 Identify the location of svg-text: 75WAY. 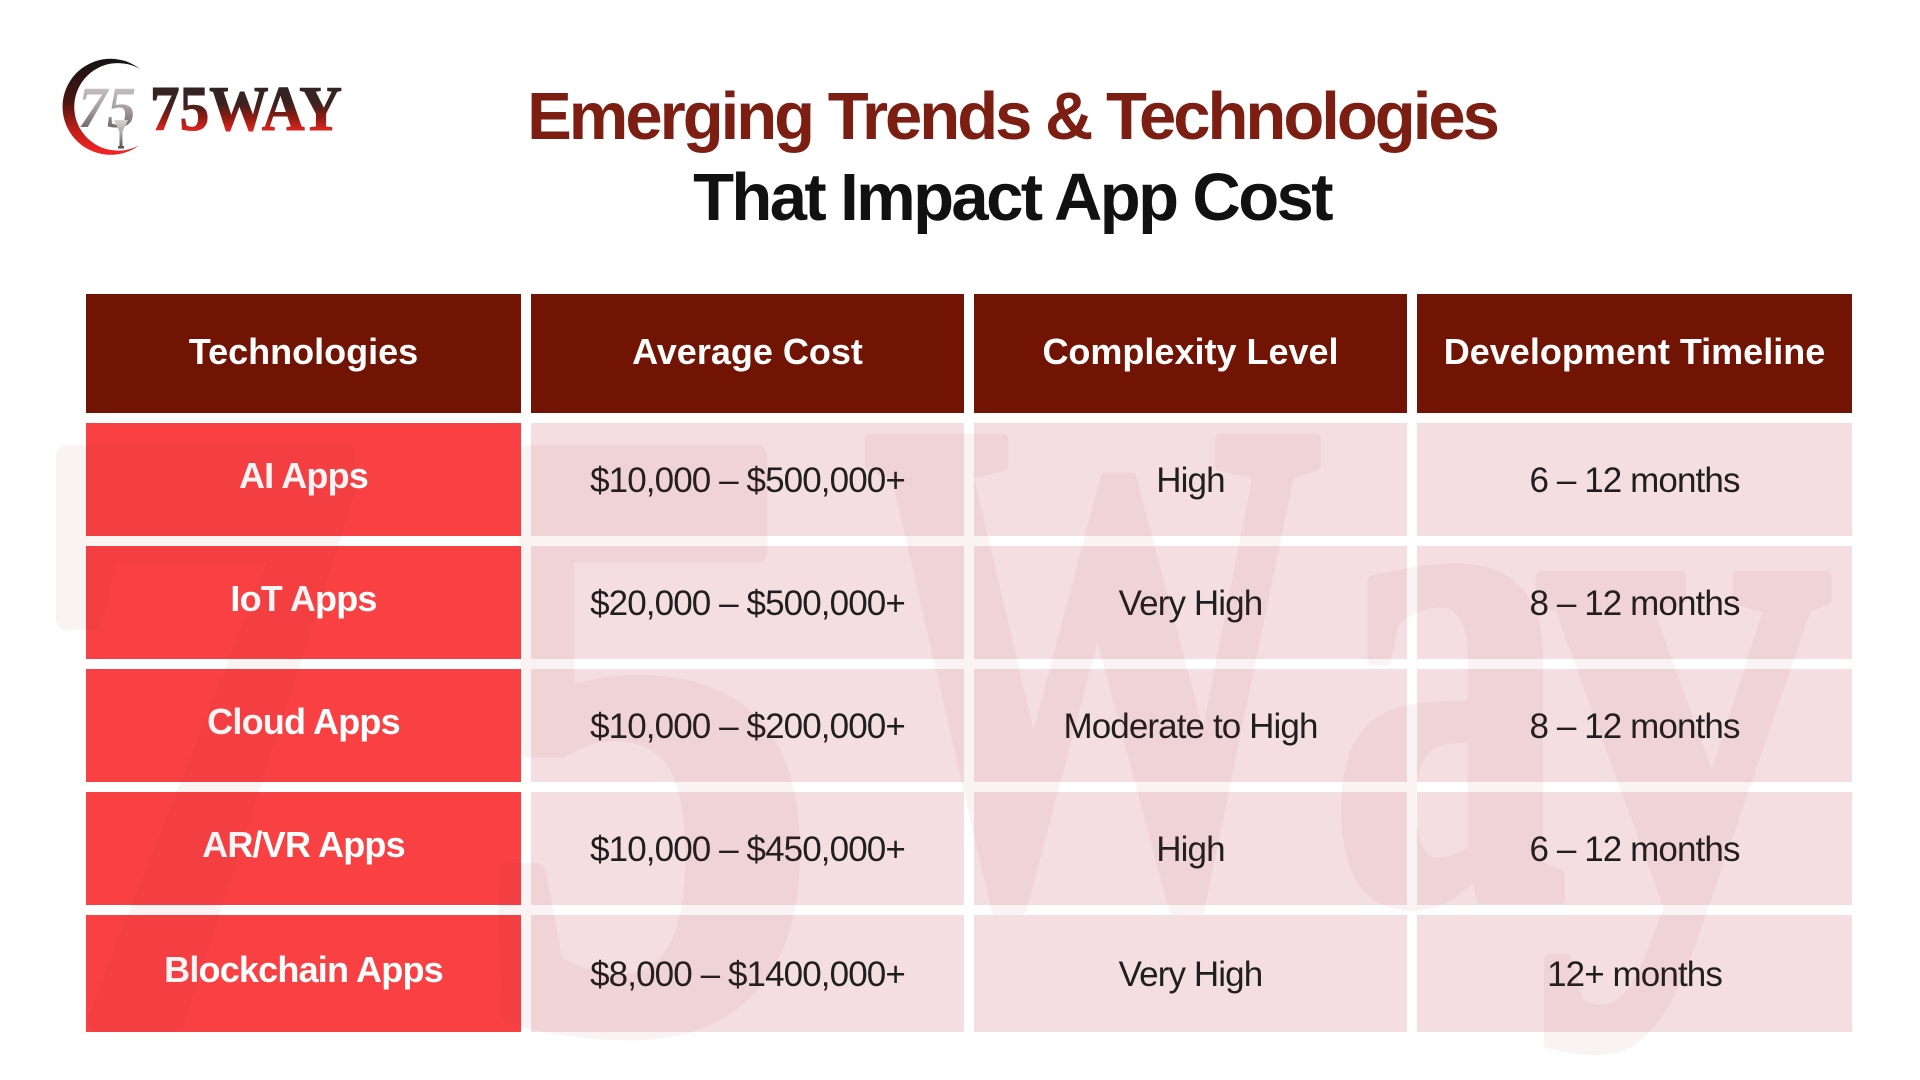
(246, 109).